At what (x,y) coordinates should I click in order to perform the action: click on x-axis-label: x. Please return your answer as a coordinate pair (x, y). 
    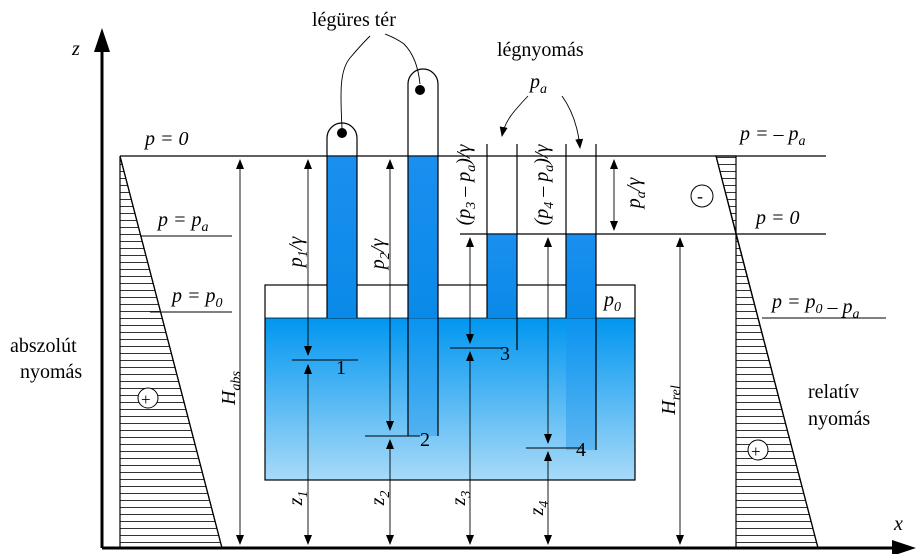
    Looking at the image, I should click on (898, 524).